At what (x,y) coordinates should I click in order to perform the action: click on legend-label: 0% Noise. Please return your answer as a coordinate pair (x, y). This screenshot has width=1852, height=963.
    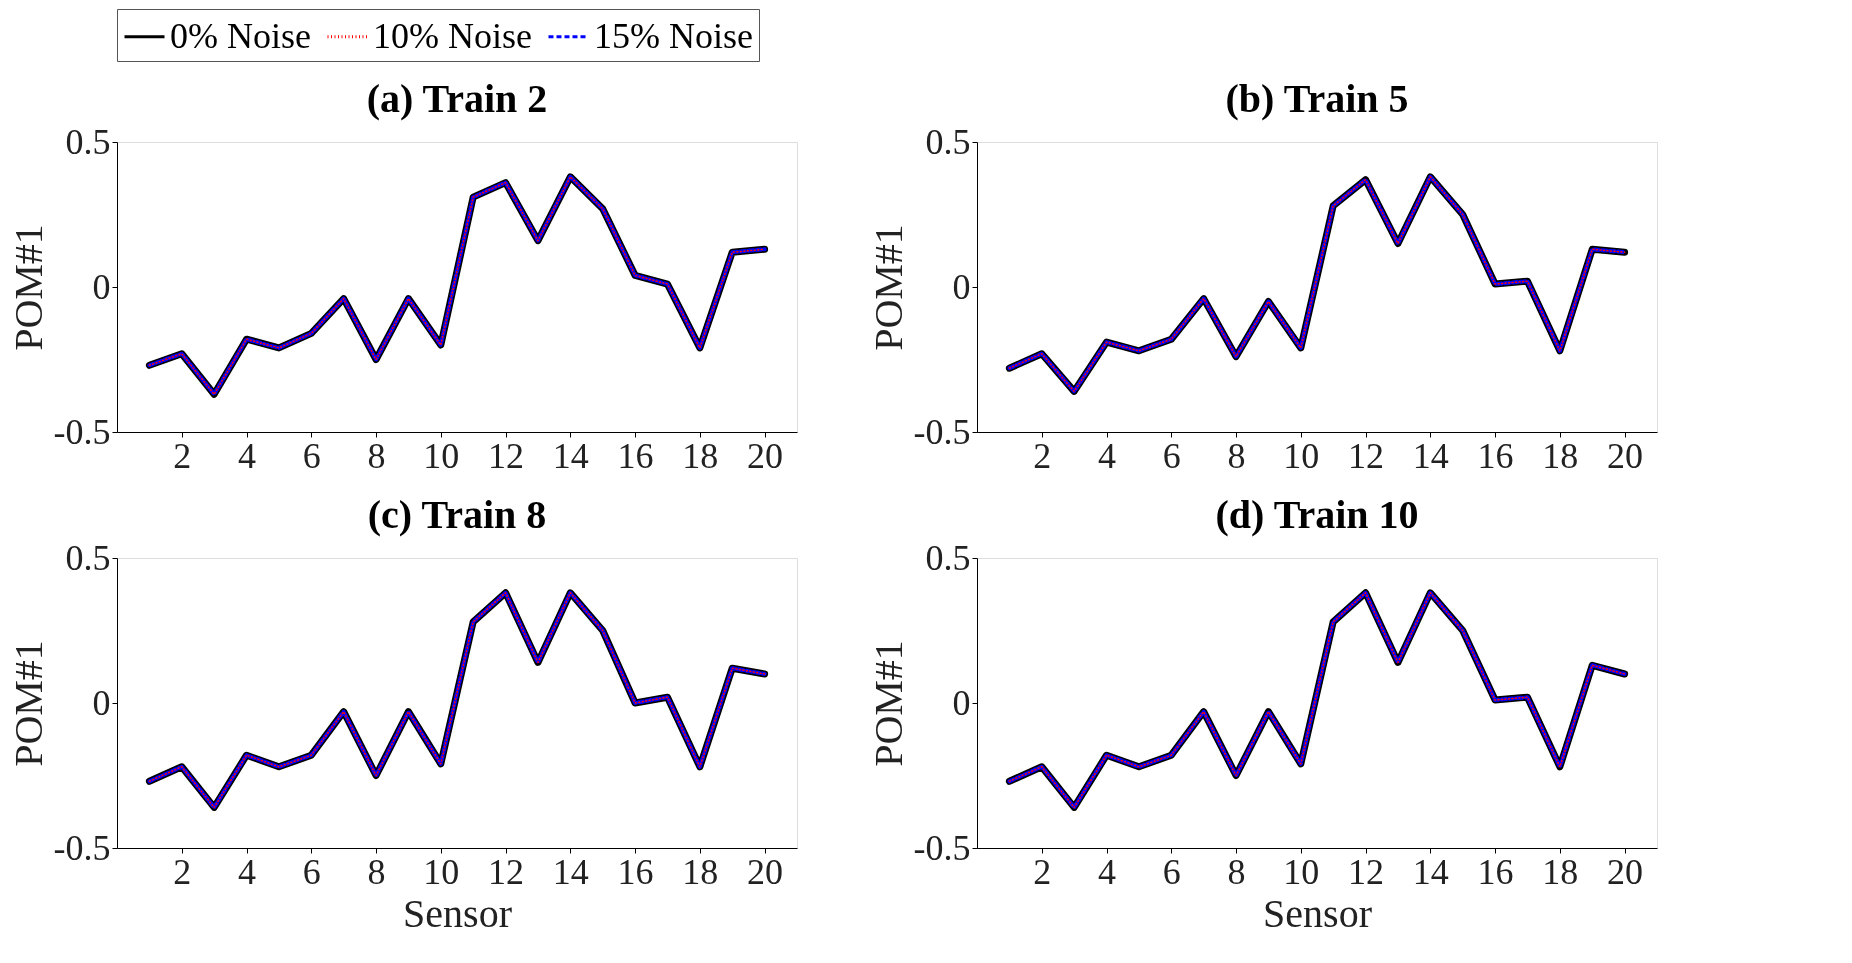
    Looking at the image, I should click on (240, 35).